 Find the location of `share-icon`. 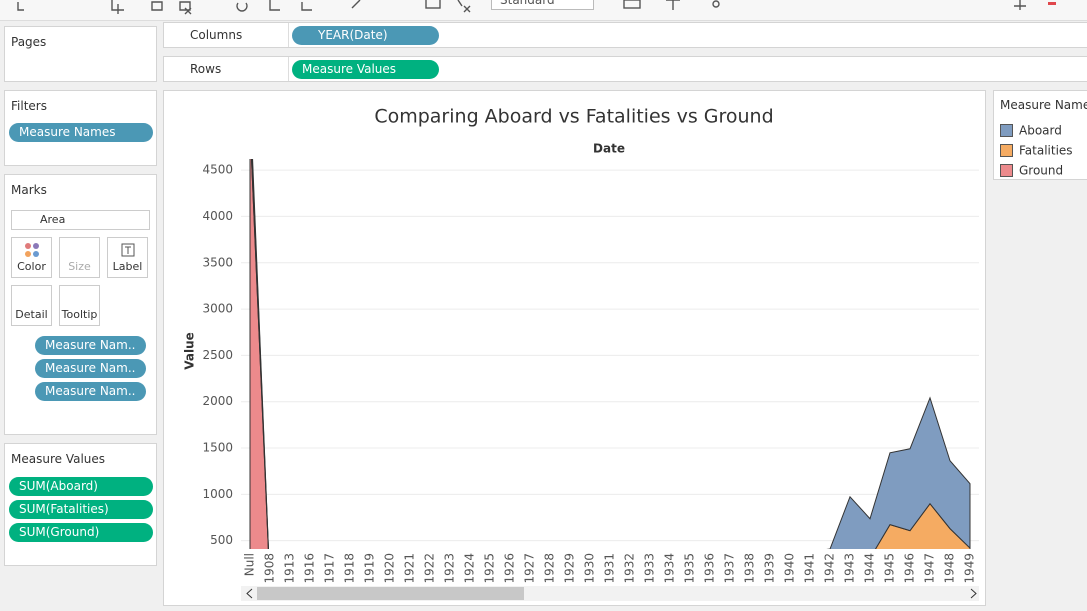

share-icon is located at coordinates (1052, 3).